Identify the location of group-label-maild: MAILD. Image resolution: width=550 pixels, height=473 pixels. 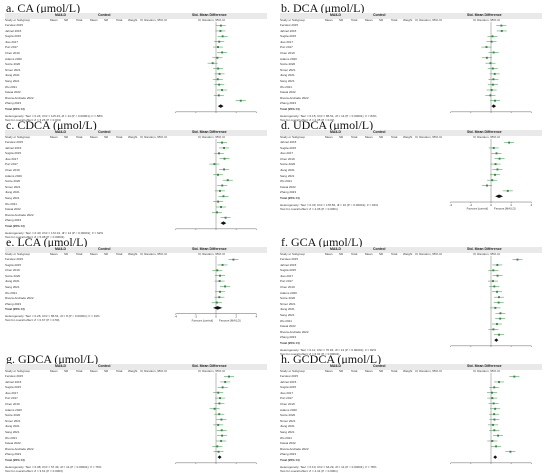
(335, 366).